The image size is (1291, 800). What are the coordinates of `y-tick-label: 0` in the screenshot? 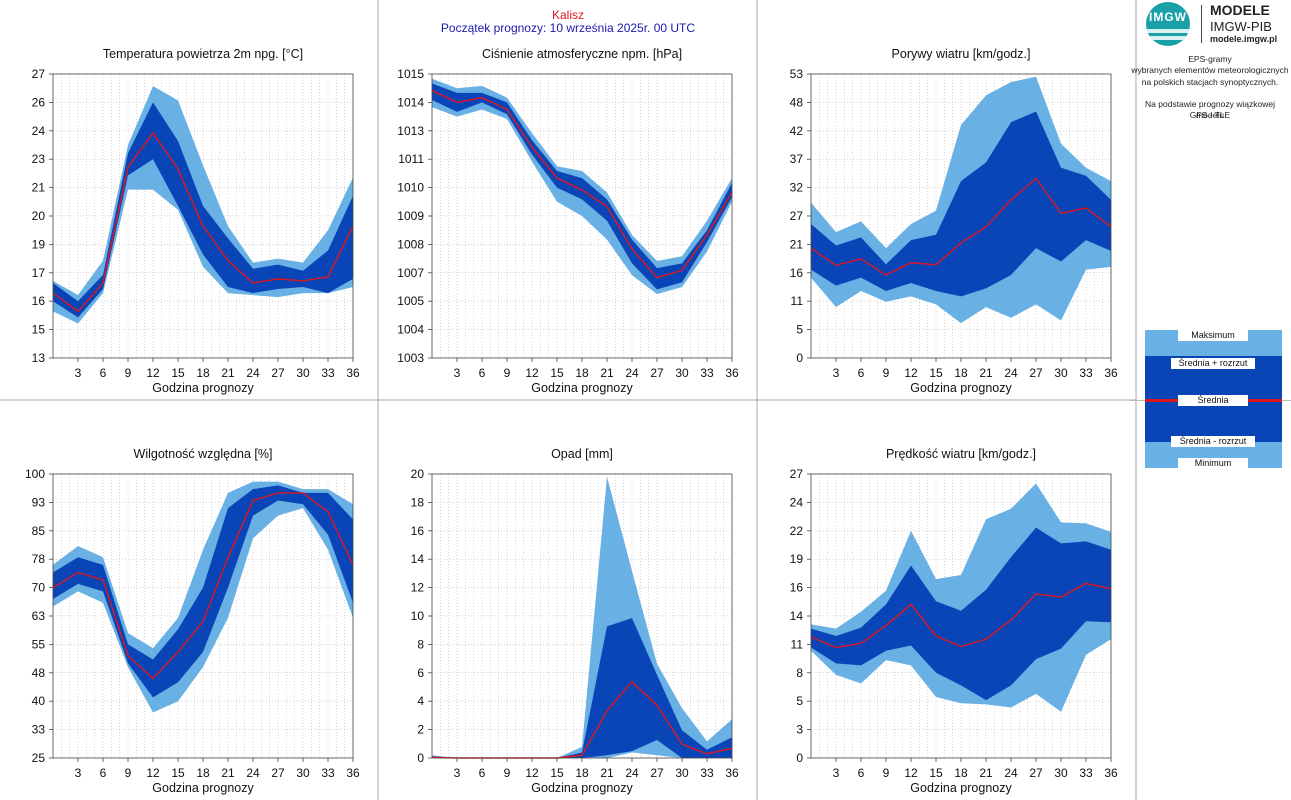 It's located at (799, 358).